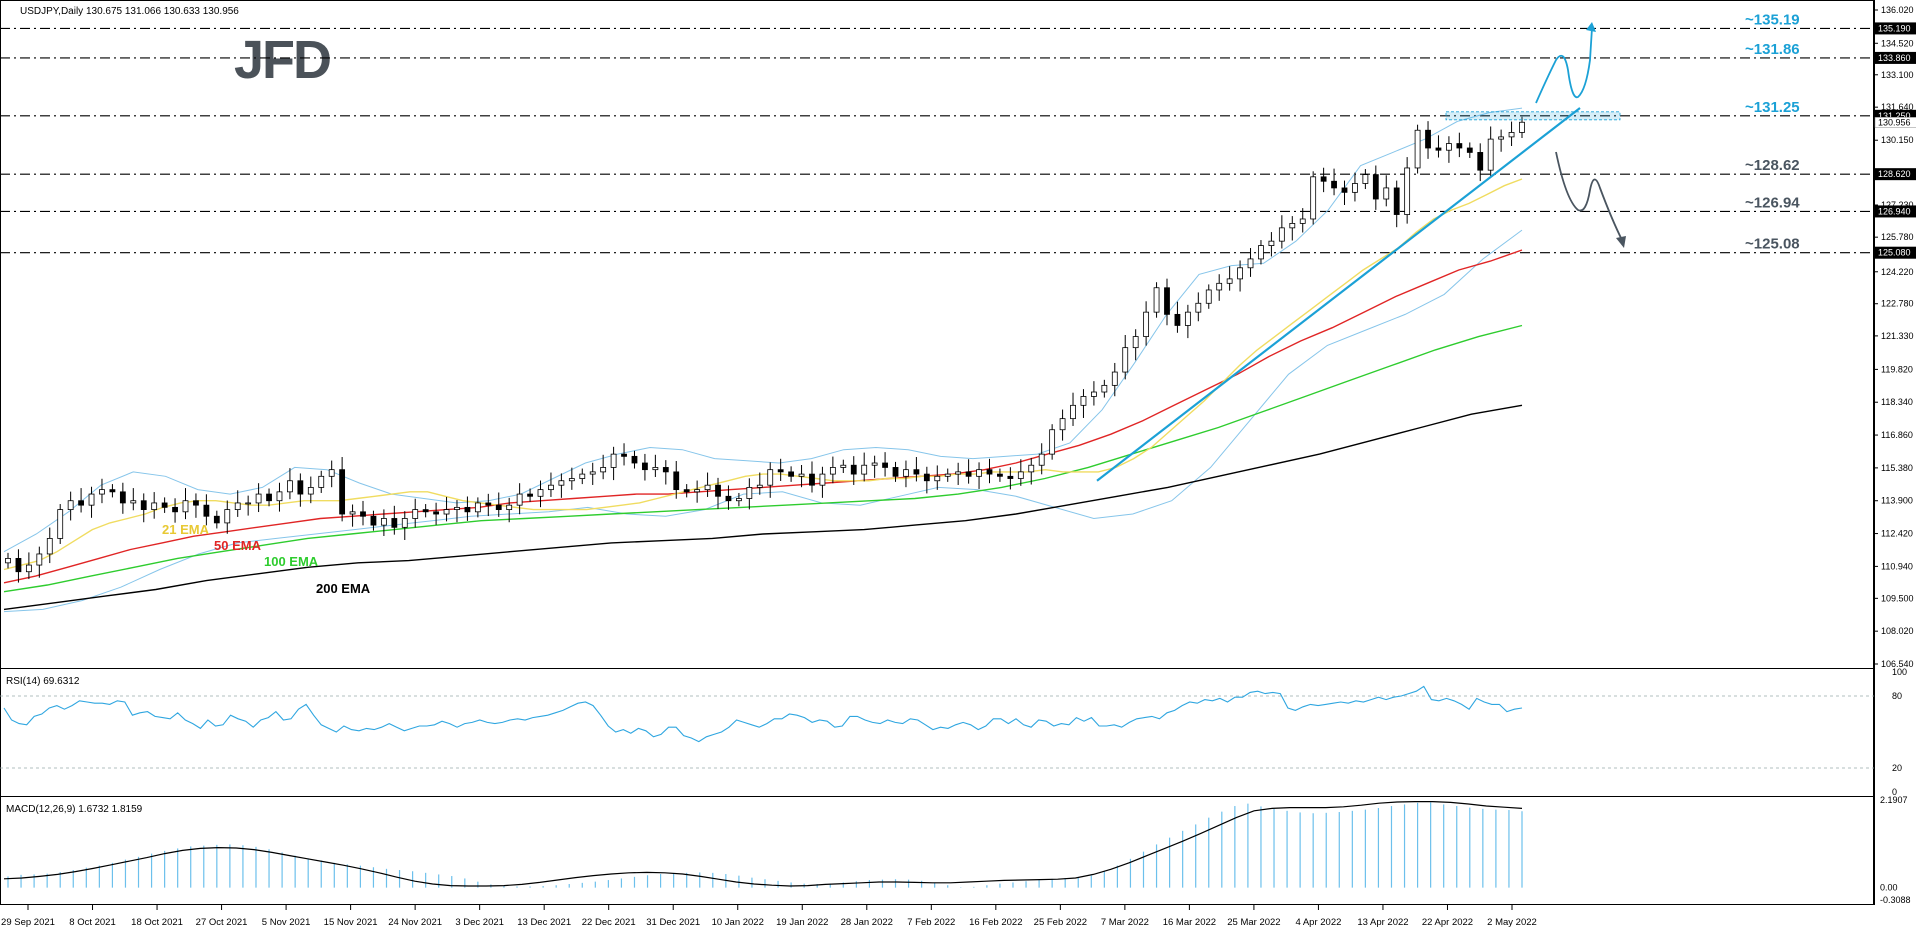  What do you see at coordinates (1895, 900) in the screenshot?
I see `macd-tick-label: -0.3088` at bounding box center [1895, 900].